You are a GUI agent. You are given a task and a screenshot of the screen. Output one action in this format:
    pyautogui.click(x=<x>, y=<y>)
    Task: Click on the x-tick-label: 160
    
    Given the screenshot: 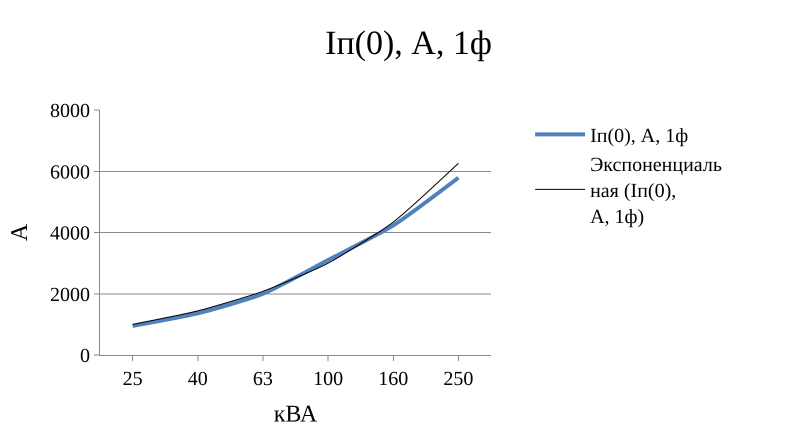 What is the action you would take?
    pyautogui.click(x=393, y=379)
    